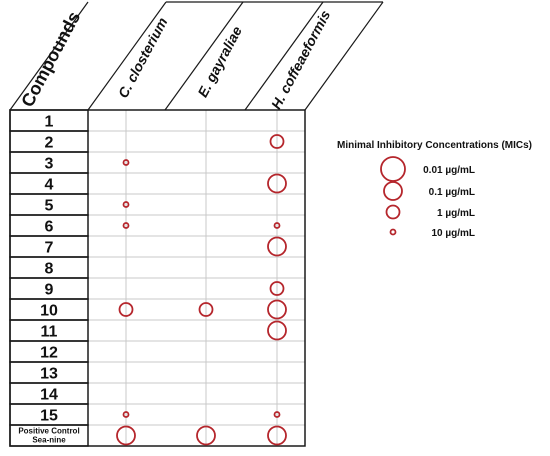  I want to click on row-label-11: 11, so click(49, 332).